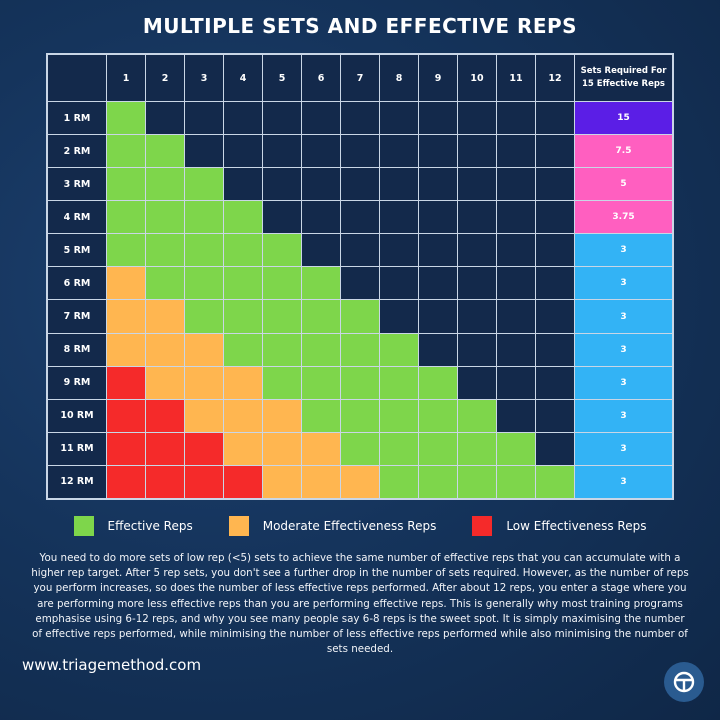 The image size is (720, 720). What do you see at coordinates (349, 526) in the screenshot?
I see `legend-label: Moderate Effectiveness Reps` at bounding box center [349, 526].